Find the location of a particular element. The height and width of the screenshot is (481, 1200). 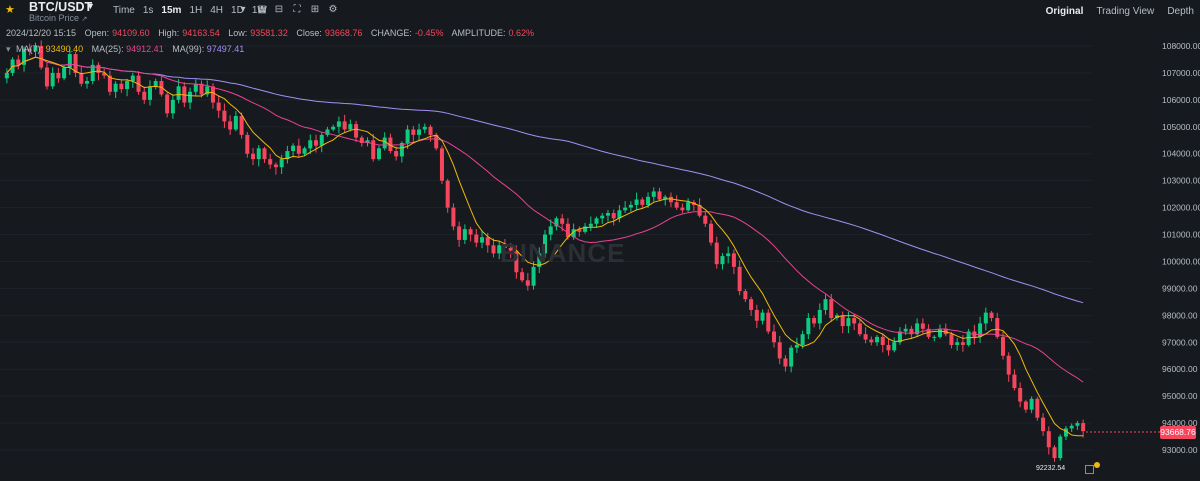

layout-icon: ⊟ is located at coordinates (279, 9).